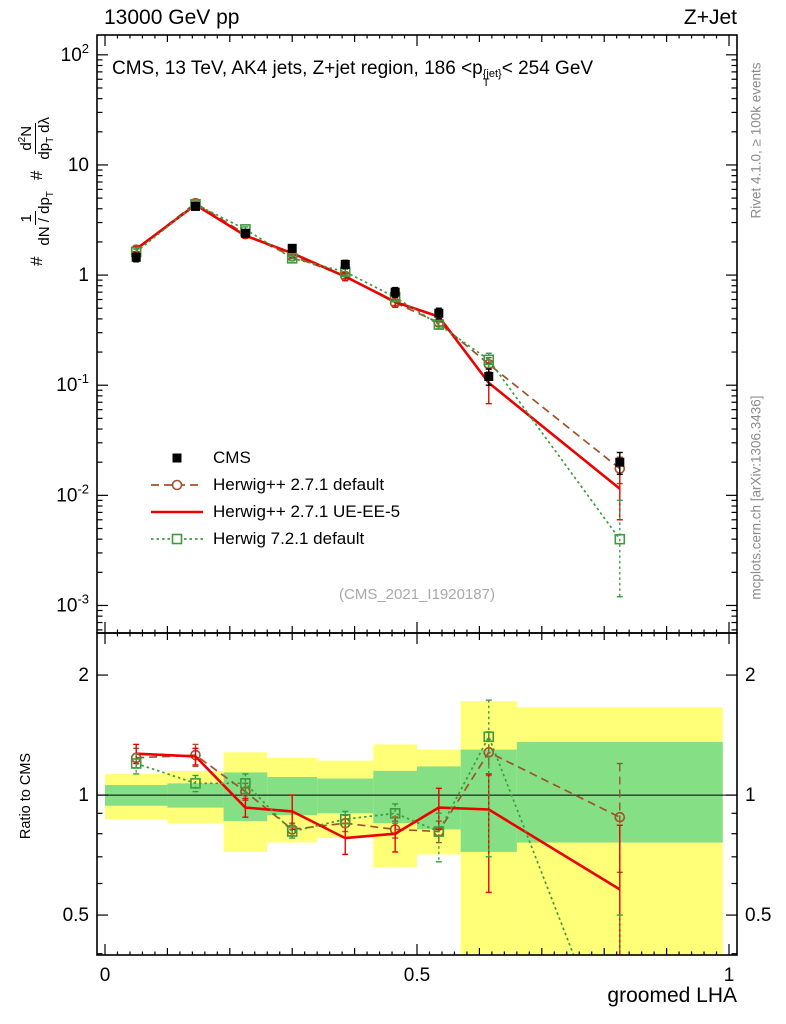  I want to click on beam-energy-label: 13000 GeV pp, so click(172, 17).